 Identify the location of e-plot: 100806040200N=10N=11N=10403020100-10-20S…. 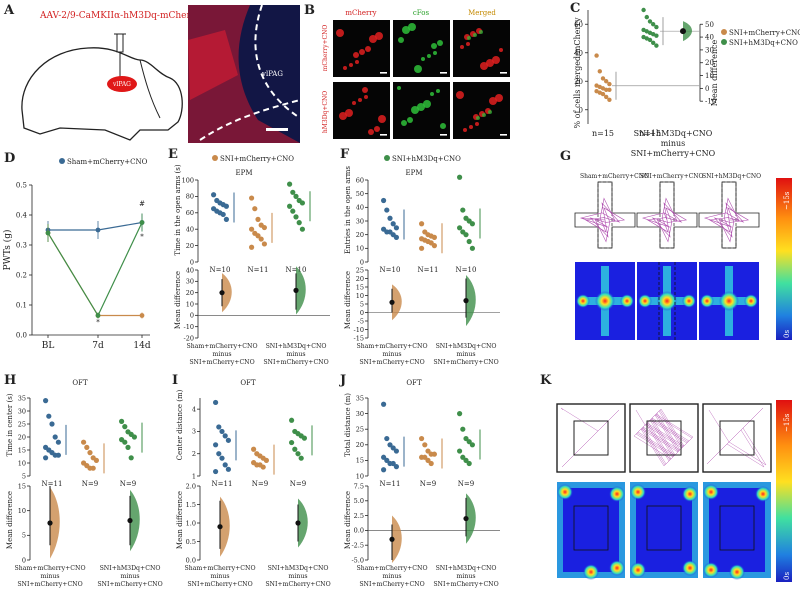
(256, 271).